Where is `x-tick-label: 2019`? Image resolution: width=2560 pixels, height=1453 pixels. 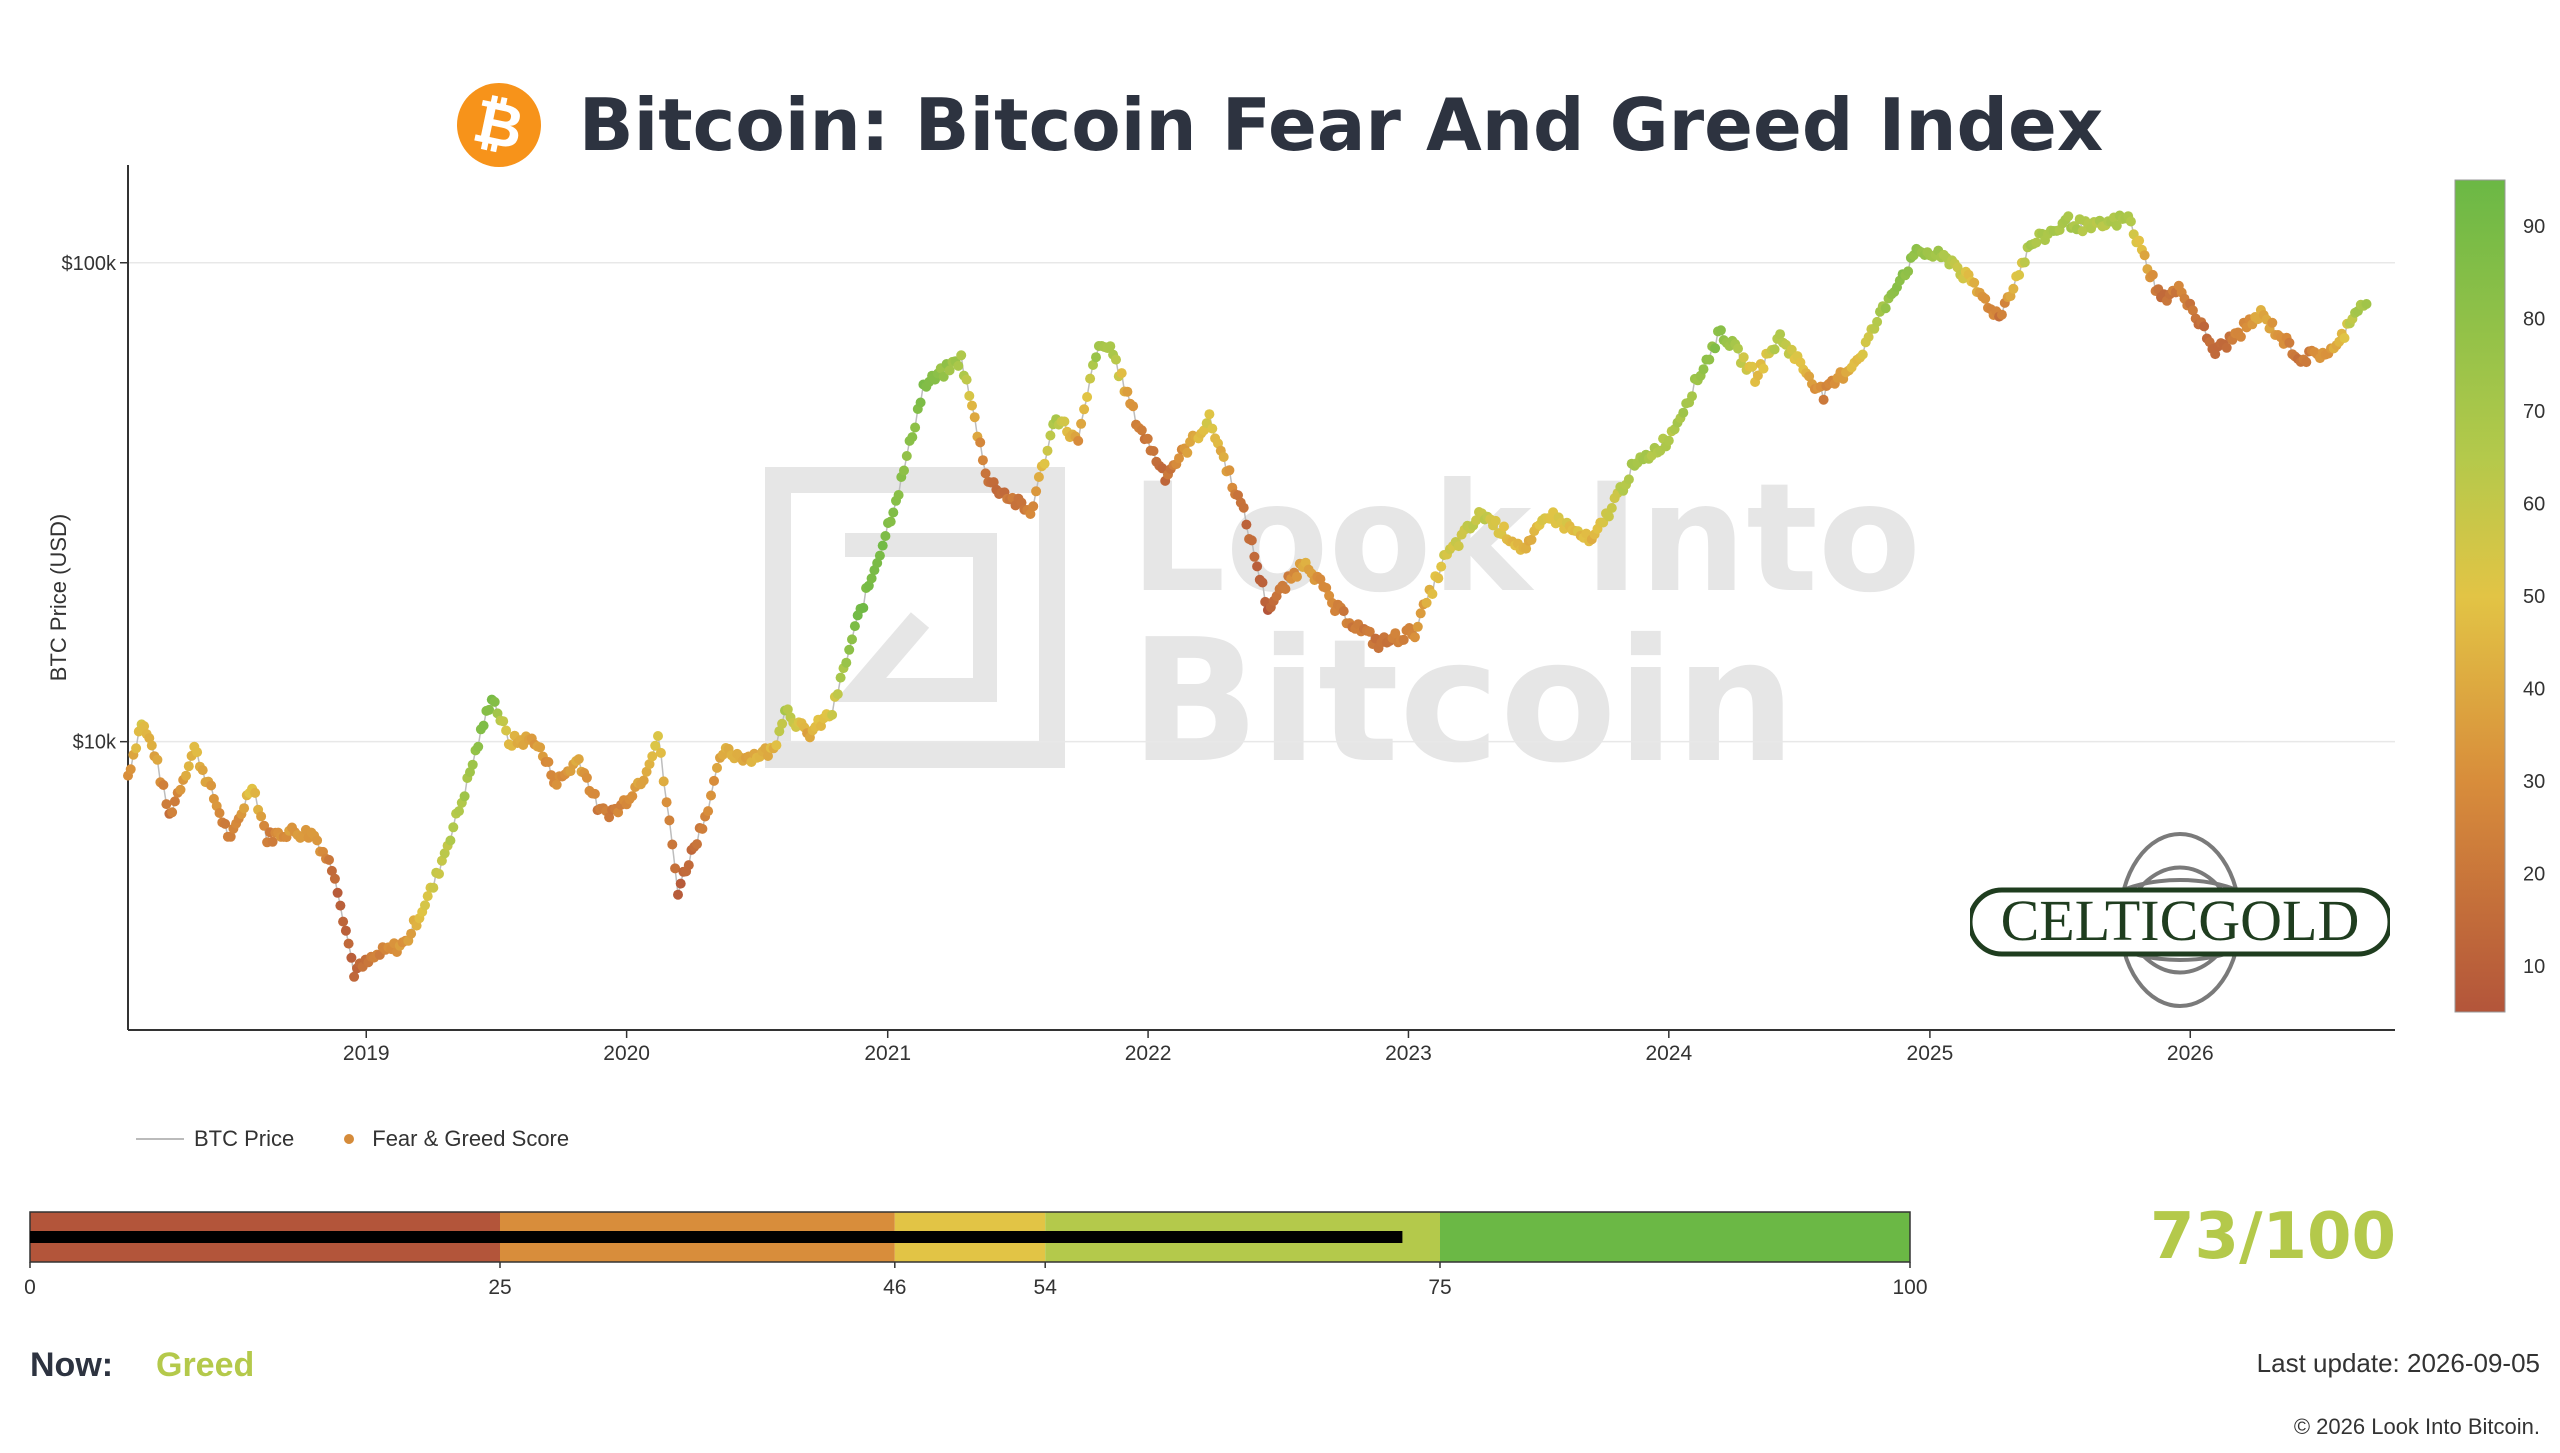 x-tick-label: 2019 is located at coordinates (366, 1053).